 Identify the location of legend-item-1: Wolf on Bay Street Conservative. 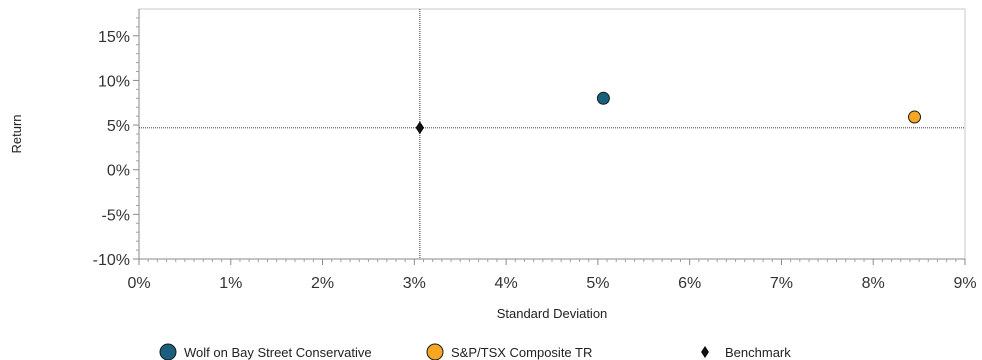
(265, 351).